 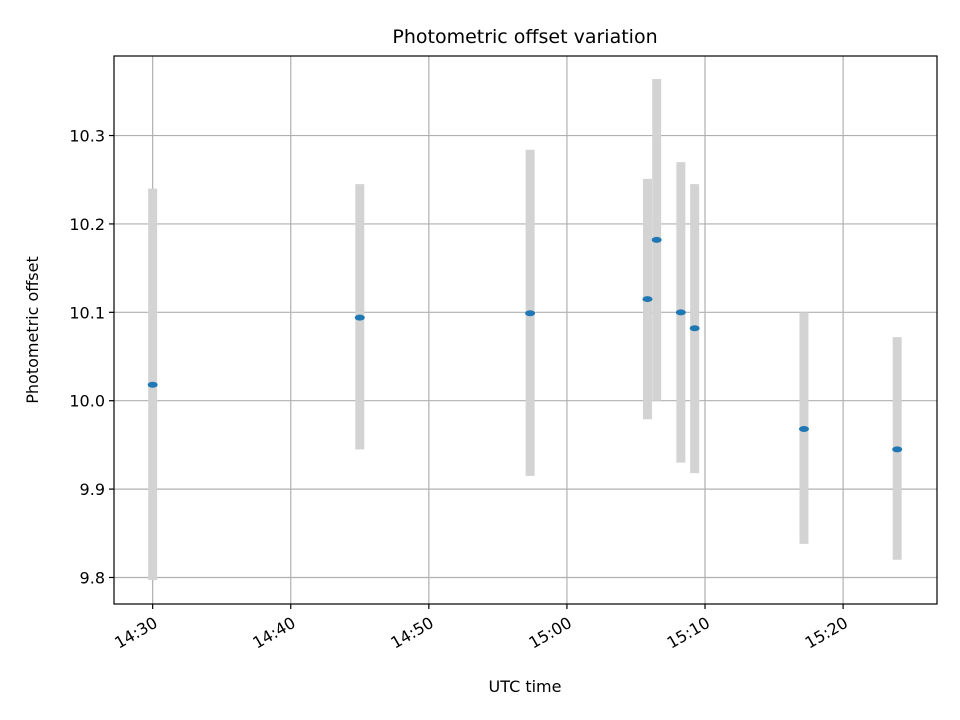 I want to click on y-tick-label: 10.3, so click(x=87, y=136).